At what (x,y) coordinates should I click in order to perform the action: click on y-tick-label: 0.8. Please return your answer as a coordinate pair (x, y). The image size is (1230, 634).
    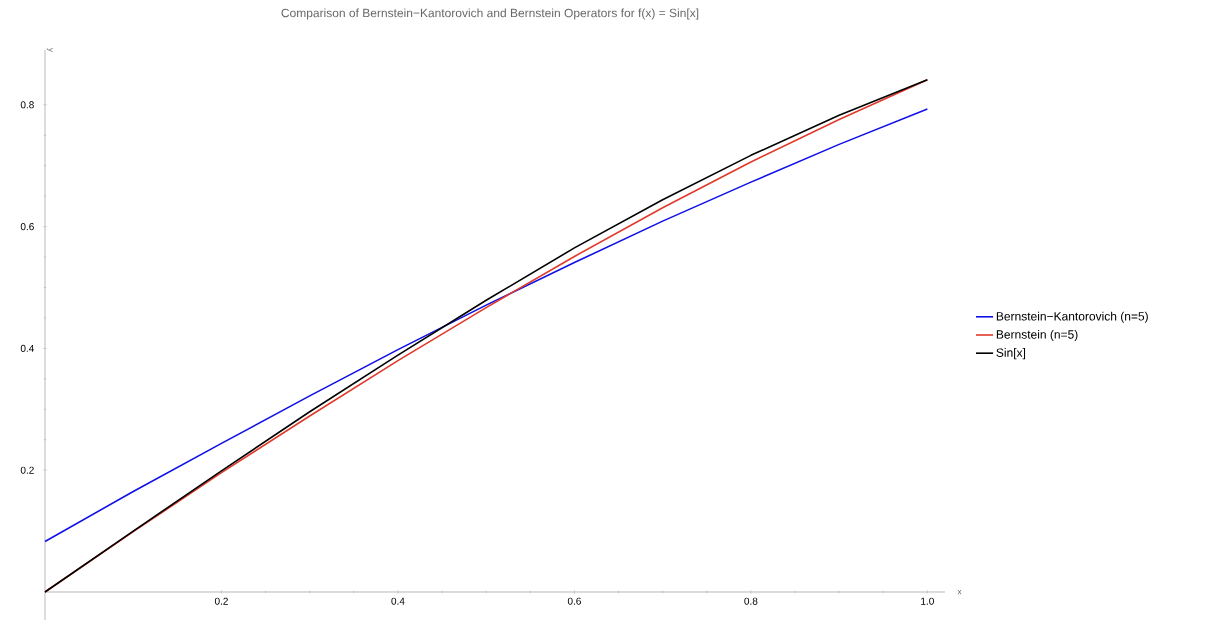
    Looking at the image, I should click on (27, 105).